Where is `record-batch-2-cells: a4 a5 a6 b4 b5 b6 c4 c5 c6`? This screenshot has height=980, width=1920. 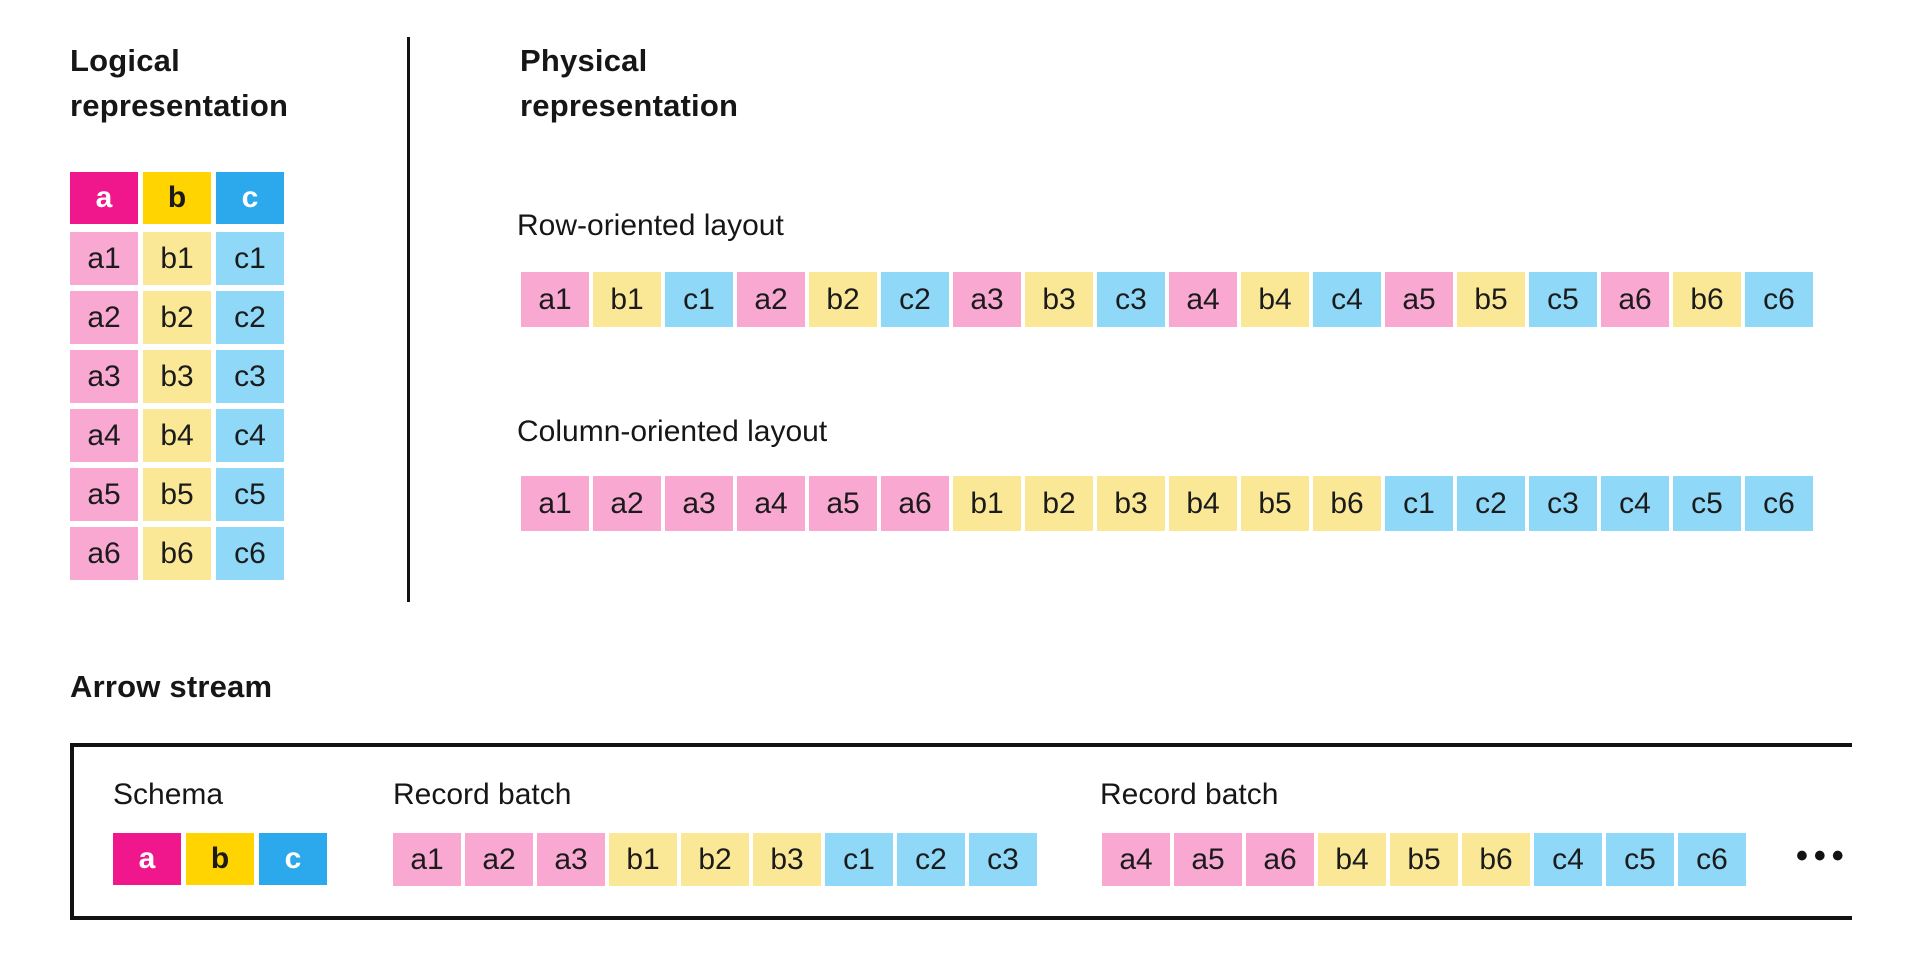 record-batch-2-cells: a4 a5 a6 b4 b5 b6 c4 c5 c6 is located at coordinates (1424, 859).